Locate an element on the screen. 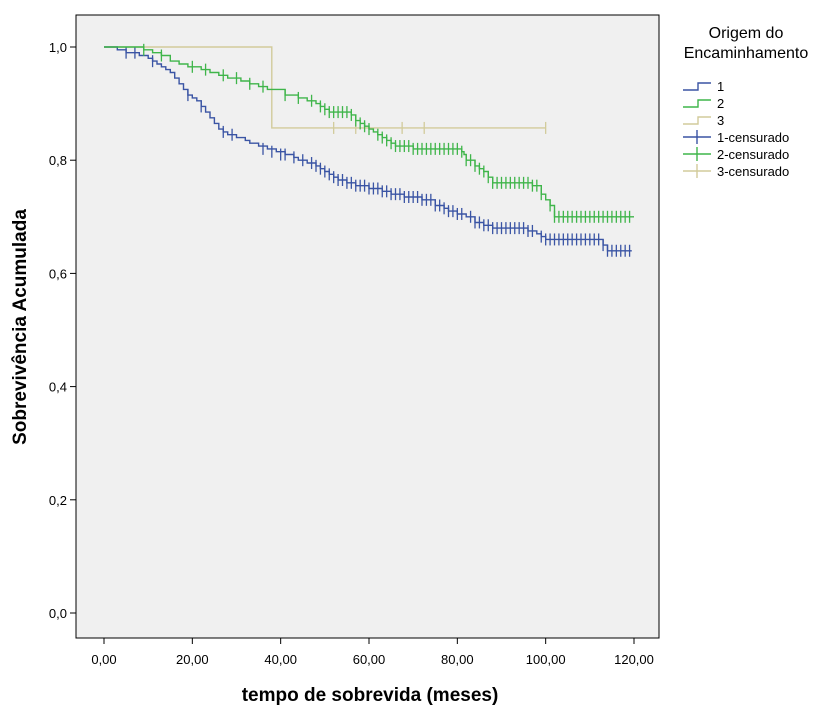 The width and height of the screenshot is (819, 711). legend-label: 3-censurado is located at coordinates (753, 171).